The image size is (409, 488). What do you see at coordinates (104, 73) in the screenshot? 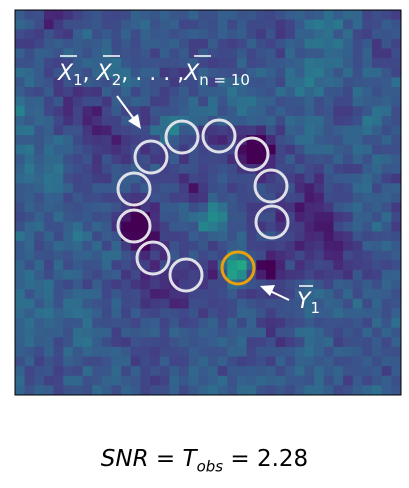
I see `x-label-symbol-2: X` at bounding box center [104, 73].